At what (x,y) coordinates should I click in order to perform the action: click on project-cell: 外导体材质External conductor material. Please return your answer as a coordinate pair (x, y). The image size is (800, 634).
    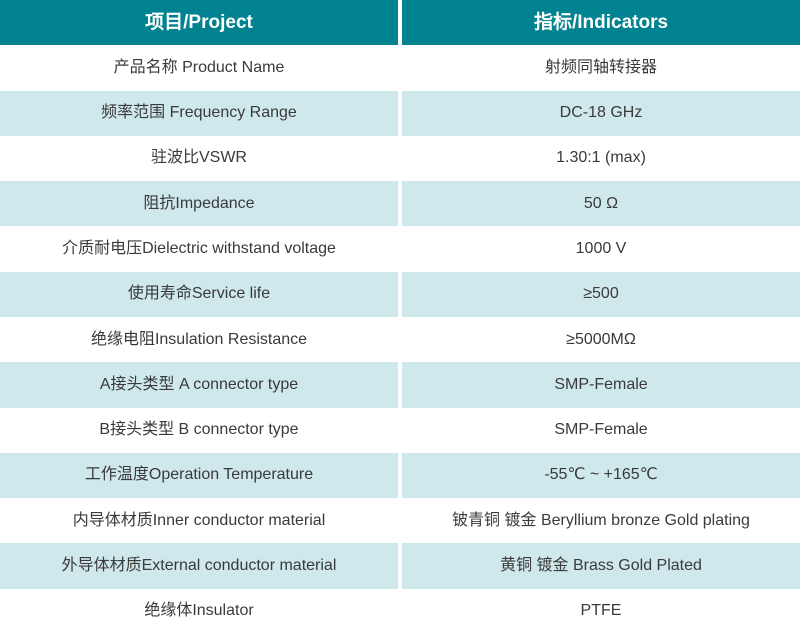
    Looking at the image, I should click on (199, 566).